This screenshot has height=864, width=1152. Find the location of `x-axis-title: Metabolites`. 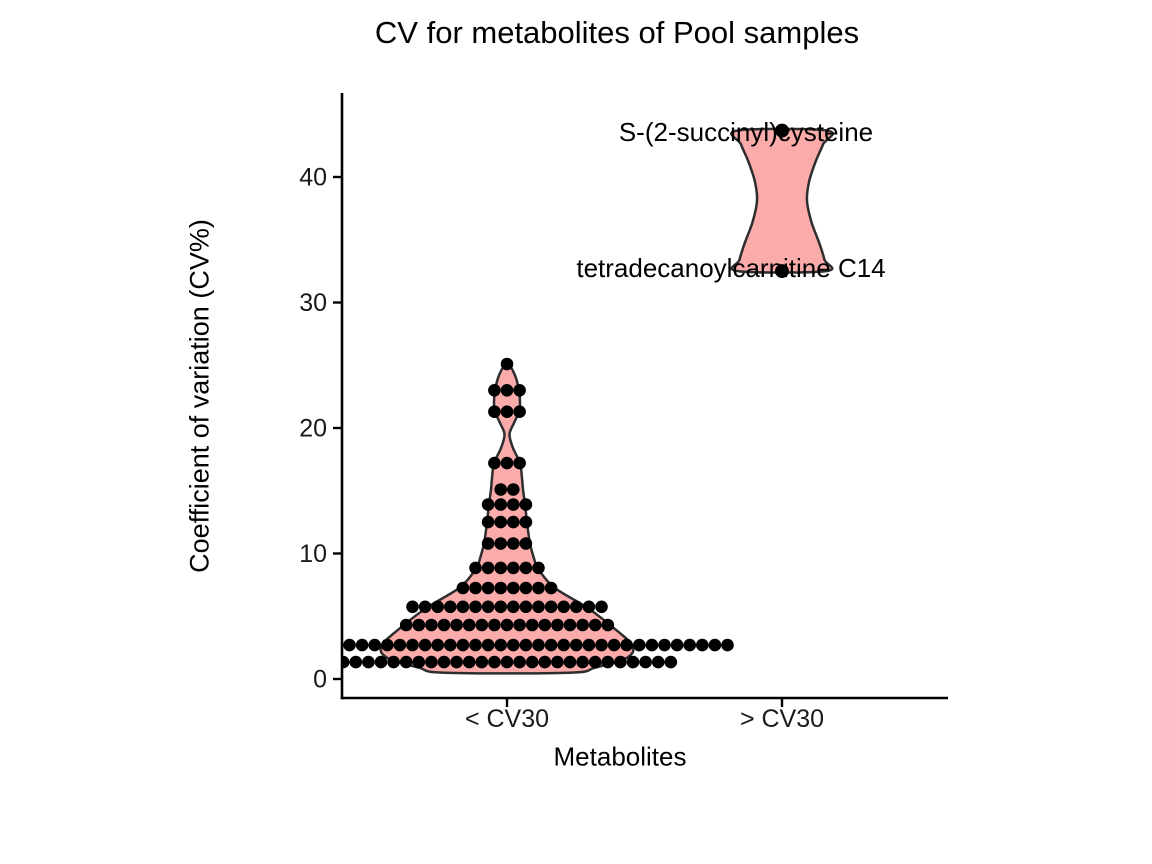

x-axis-title: Metabolites is located at coordinates (620, 756).